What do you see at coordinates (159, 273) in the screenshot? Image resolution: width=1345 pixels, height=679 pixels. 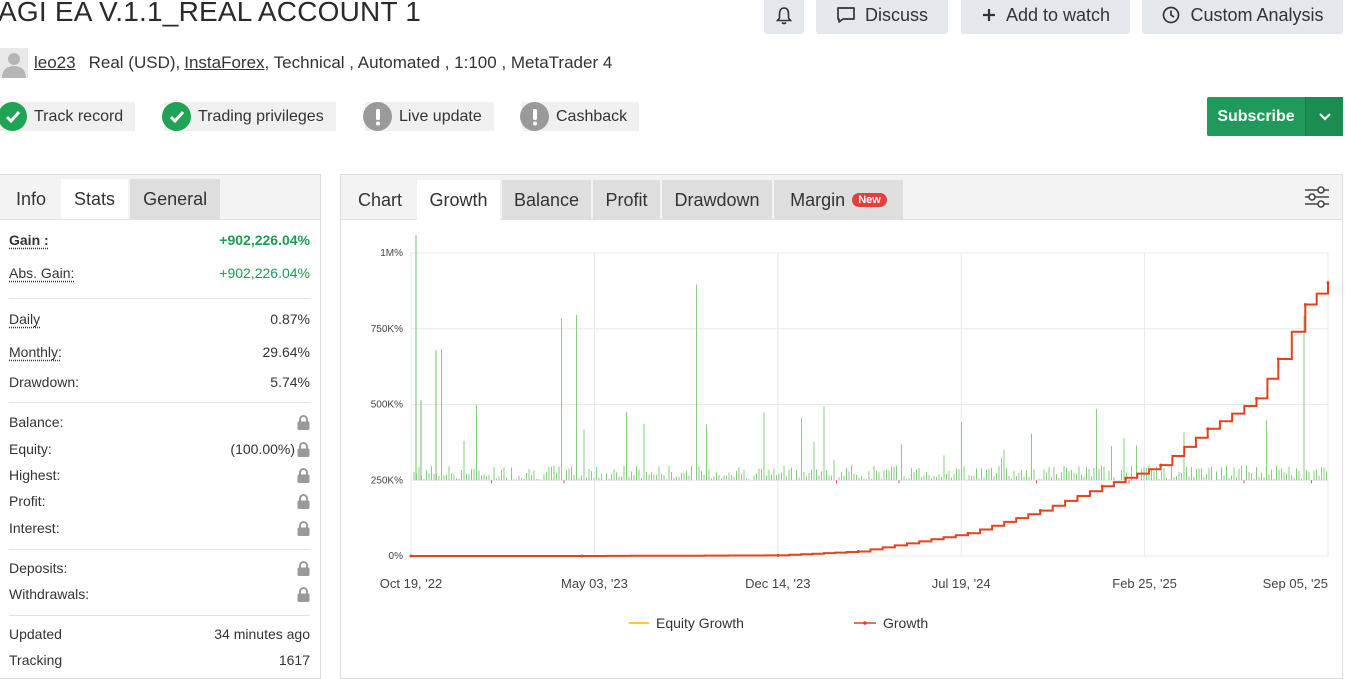 I see `stat-abs-gain: Abs. Gain: +902,226.04%` at bounding box center [159, 273].